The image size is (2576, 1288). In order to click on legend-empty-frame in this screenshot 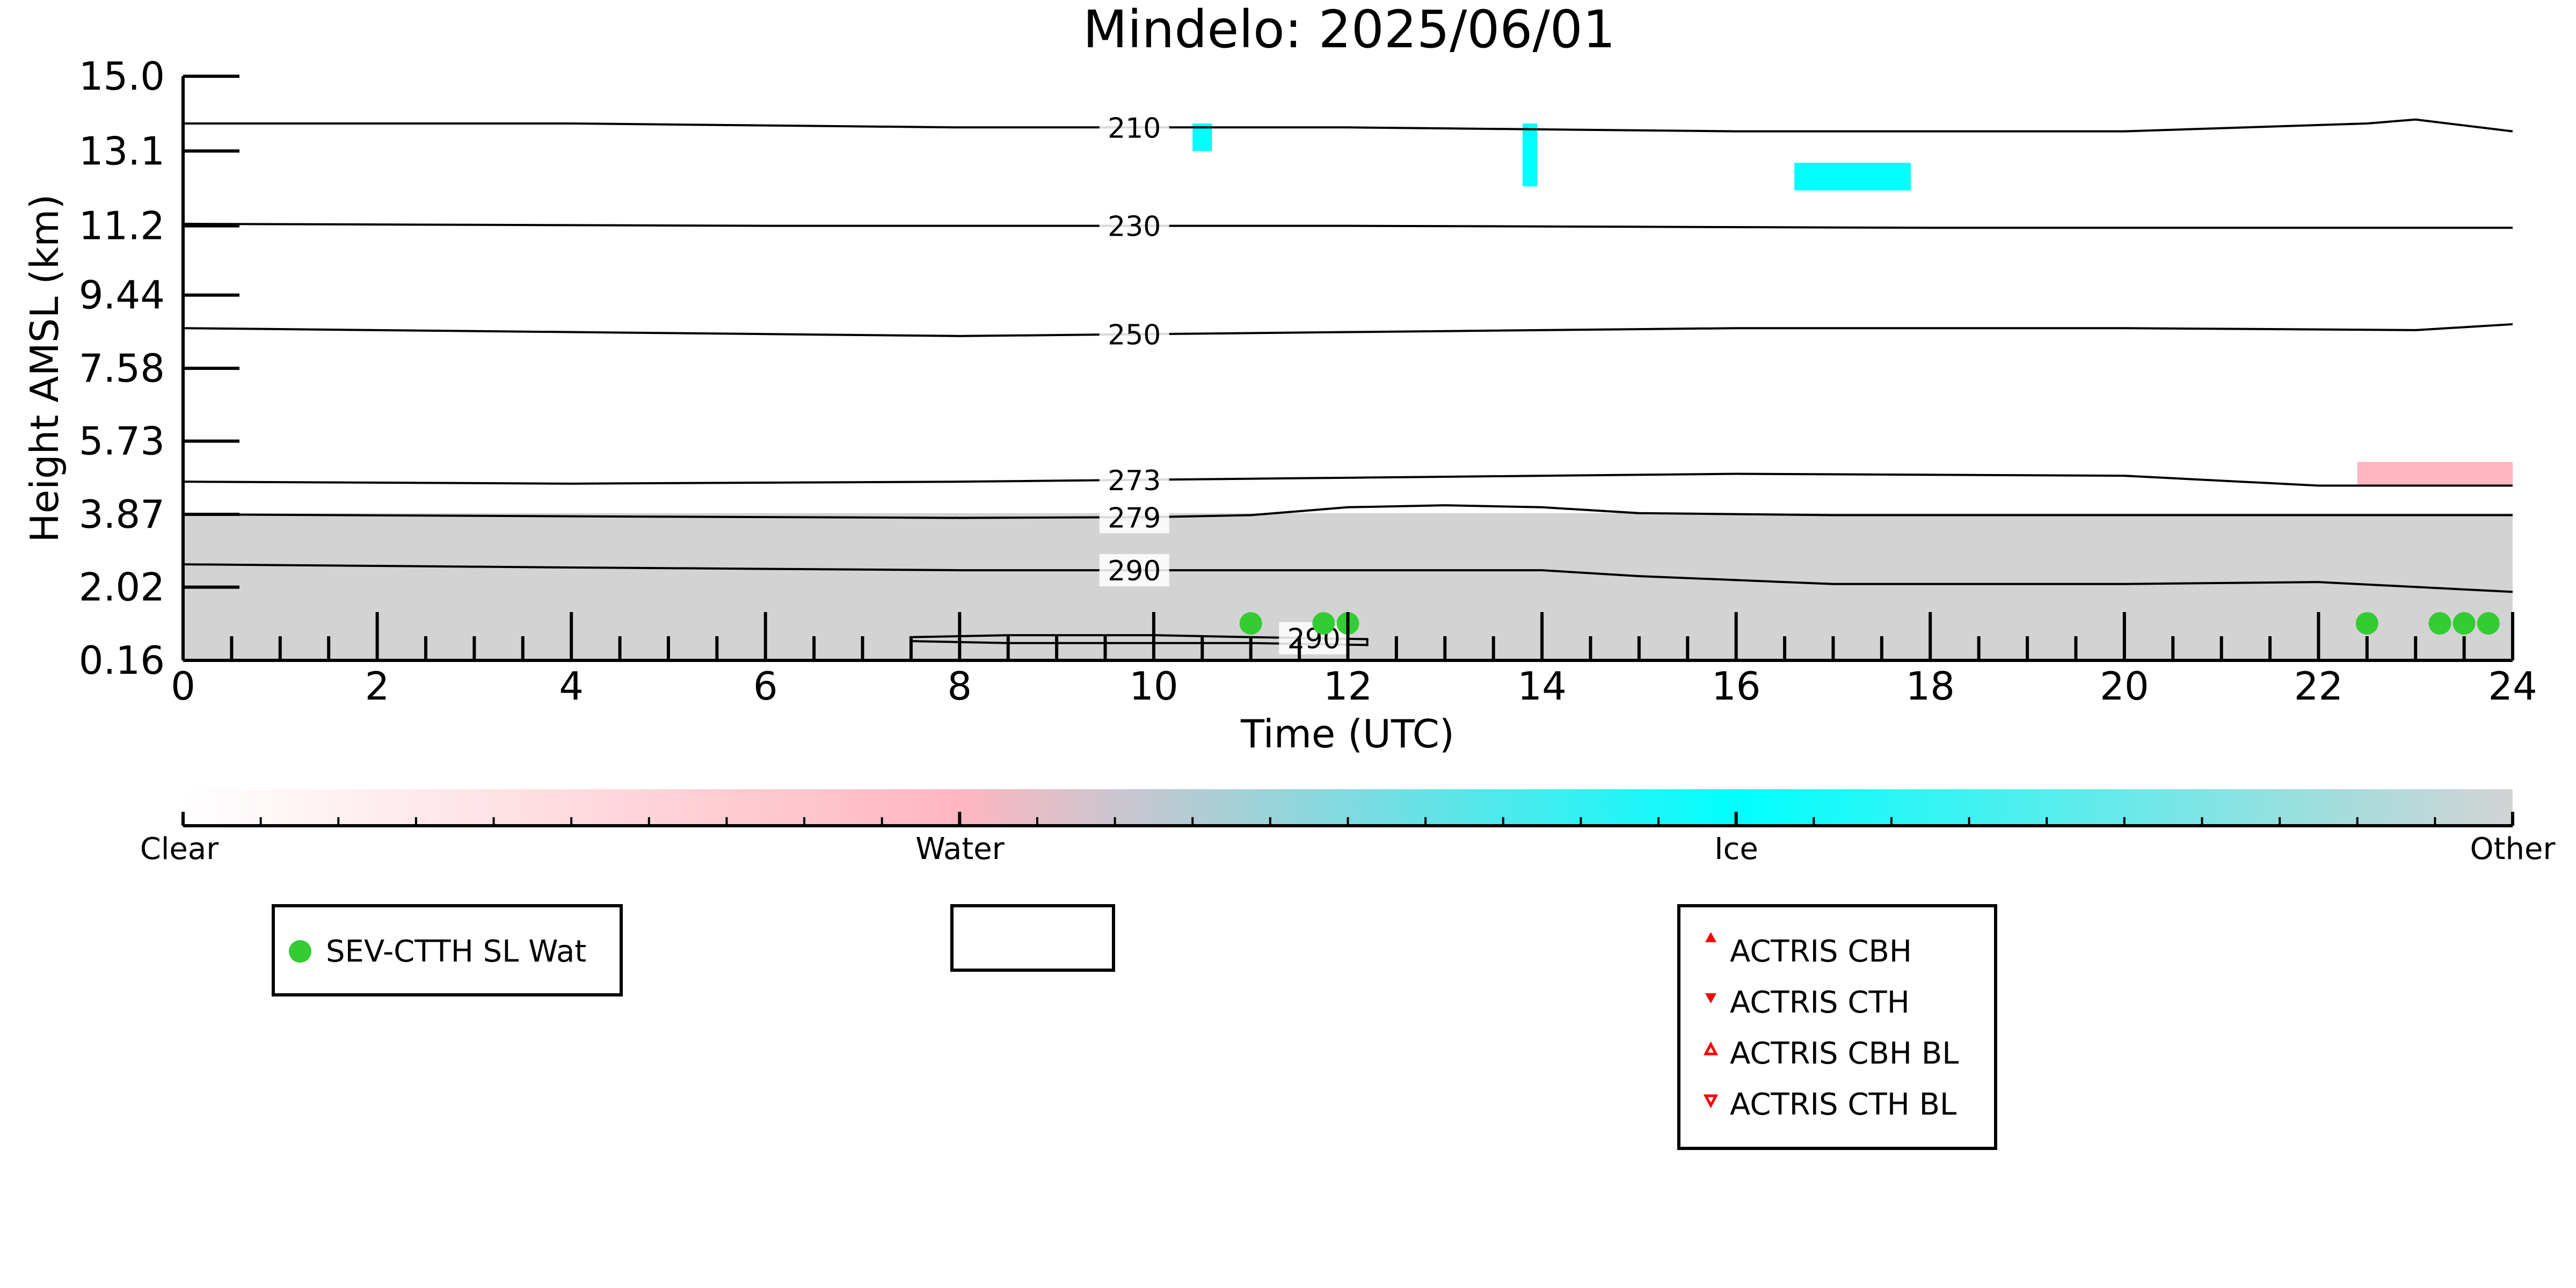, I will do `click(1032, 938)`.